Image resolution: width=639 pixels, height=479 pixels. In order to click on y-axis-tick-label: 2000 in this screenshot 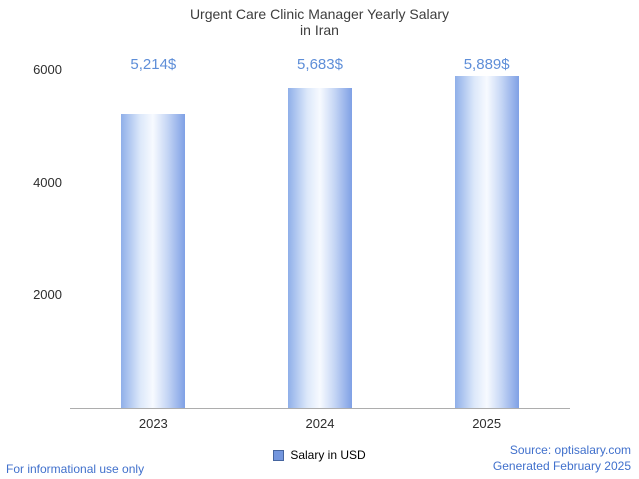, I will do `click(47, 295)`.